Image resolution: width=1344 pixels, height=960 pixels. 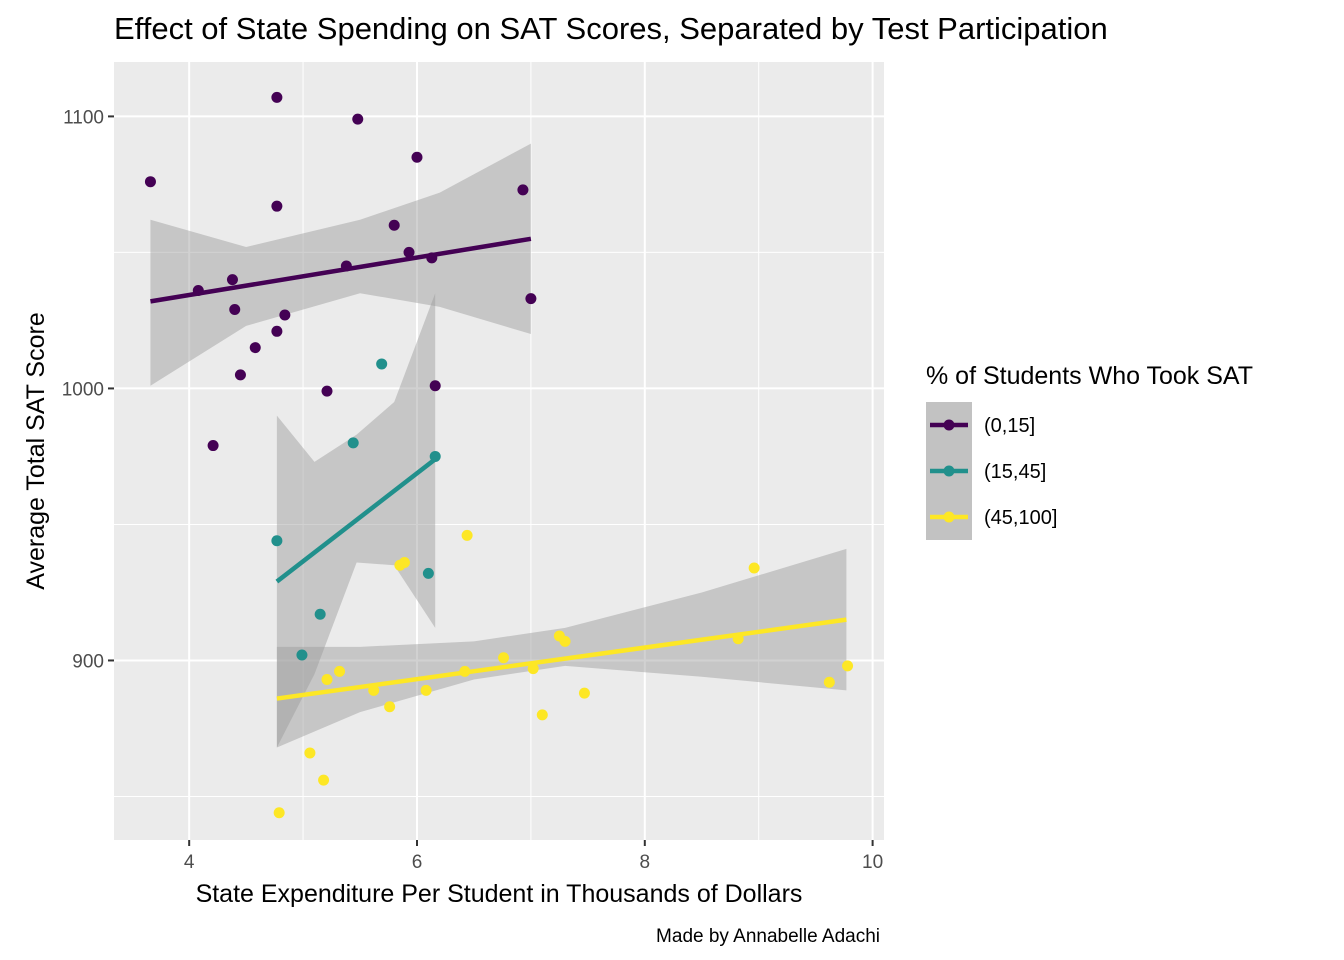 What do you see at coordinates (189, 862) in the screenshot?
I see `x-tick-label: 4` at bounding box center [189, 862].